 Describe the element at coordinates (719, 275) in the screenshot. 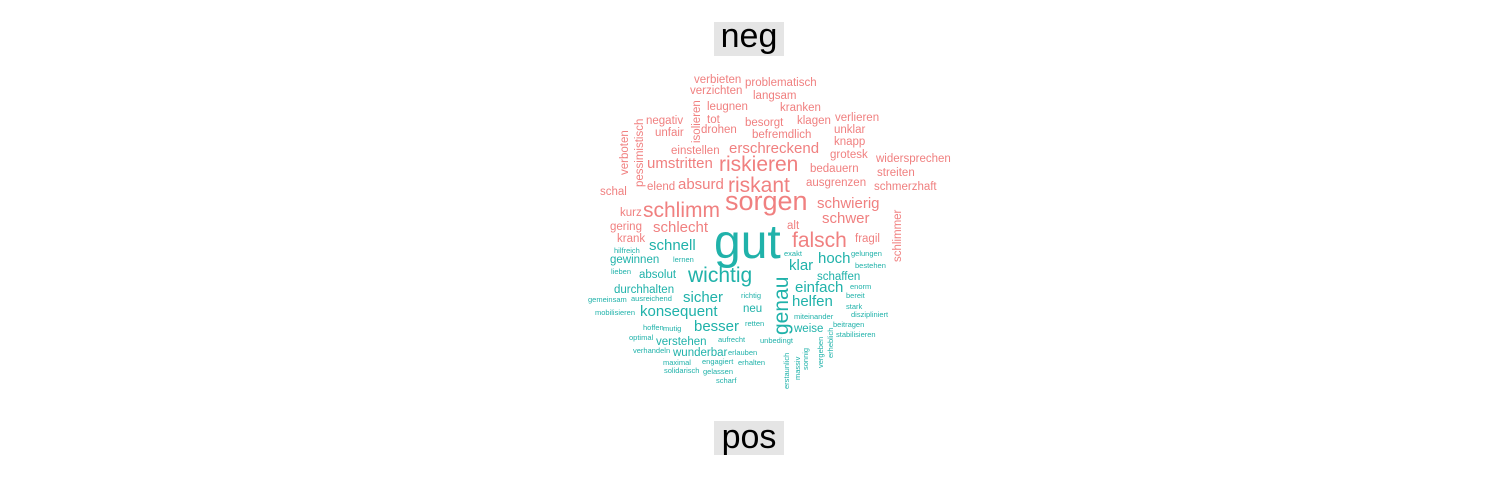

I see `word-pos: wichtig` at that location.